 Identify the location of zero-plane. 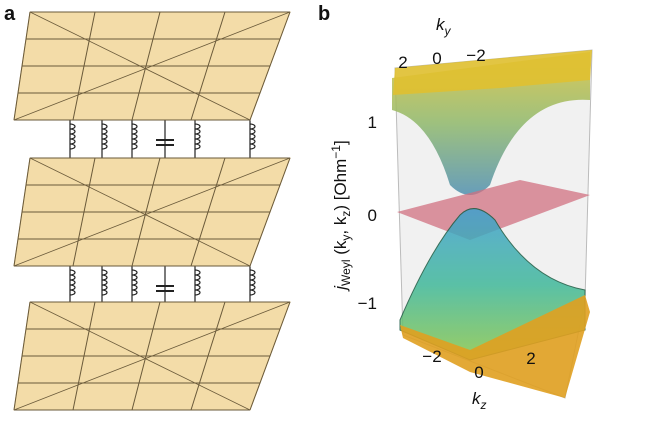
(493, 210).